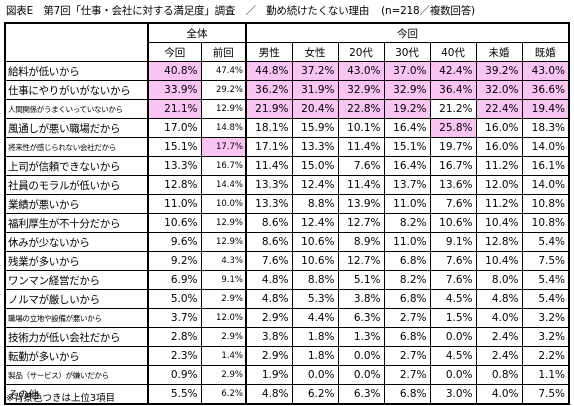  I want to click on table-row: その他 5.5% 6.2% 4.8% 6.2% 6.3% 6.8% 3.0% 4.0% 7.5%, so click(287, 394).